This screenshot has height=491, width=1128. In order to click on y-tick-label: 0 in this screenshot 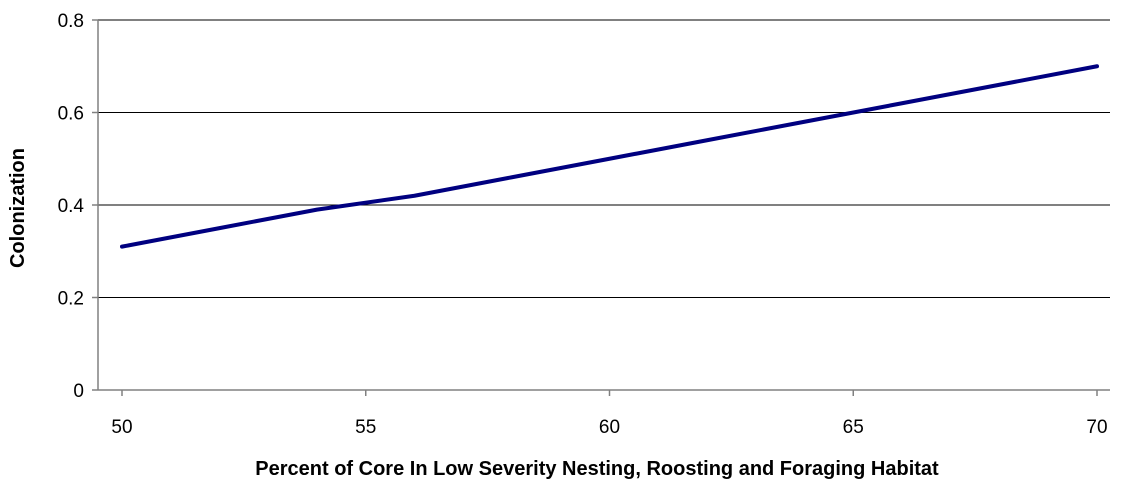, I will do `click(78, 391)`.